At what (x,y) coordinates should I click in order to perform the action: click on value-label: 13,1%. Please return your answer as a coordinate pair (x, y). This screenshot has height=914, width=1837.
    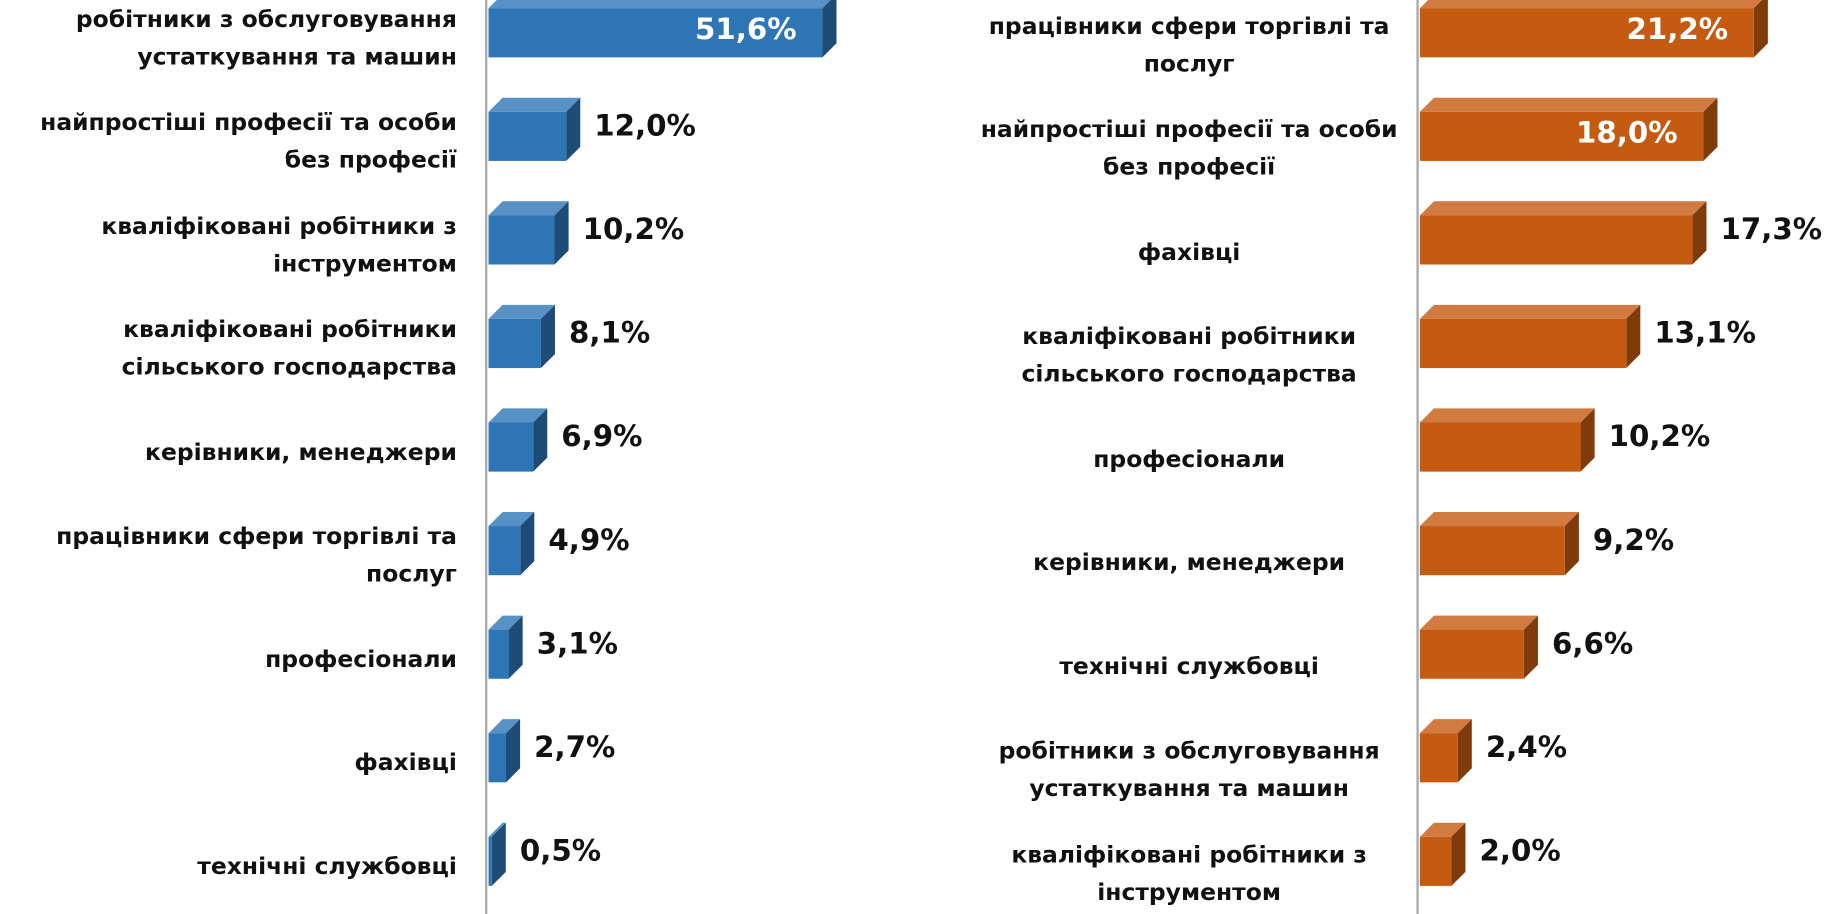
    Looking at the image, I should click on (1705, 333).